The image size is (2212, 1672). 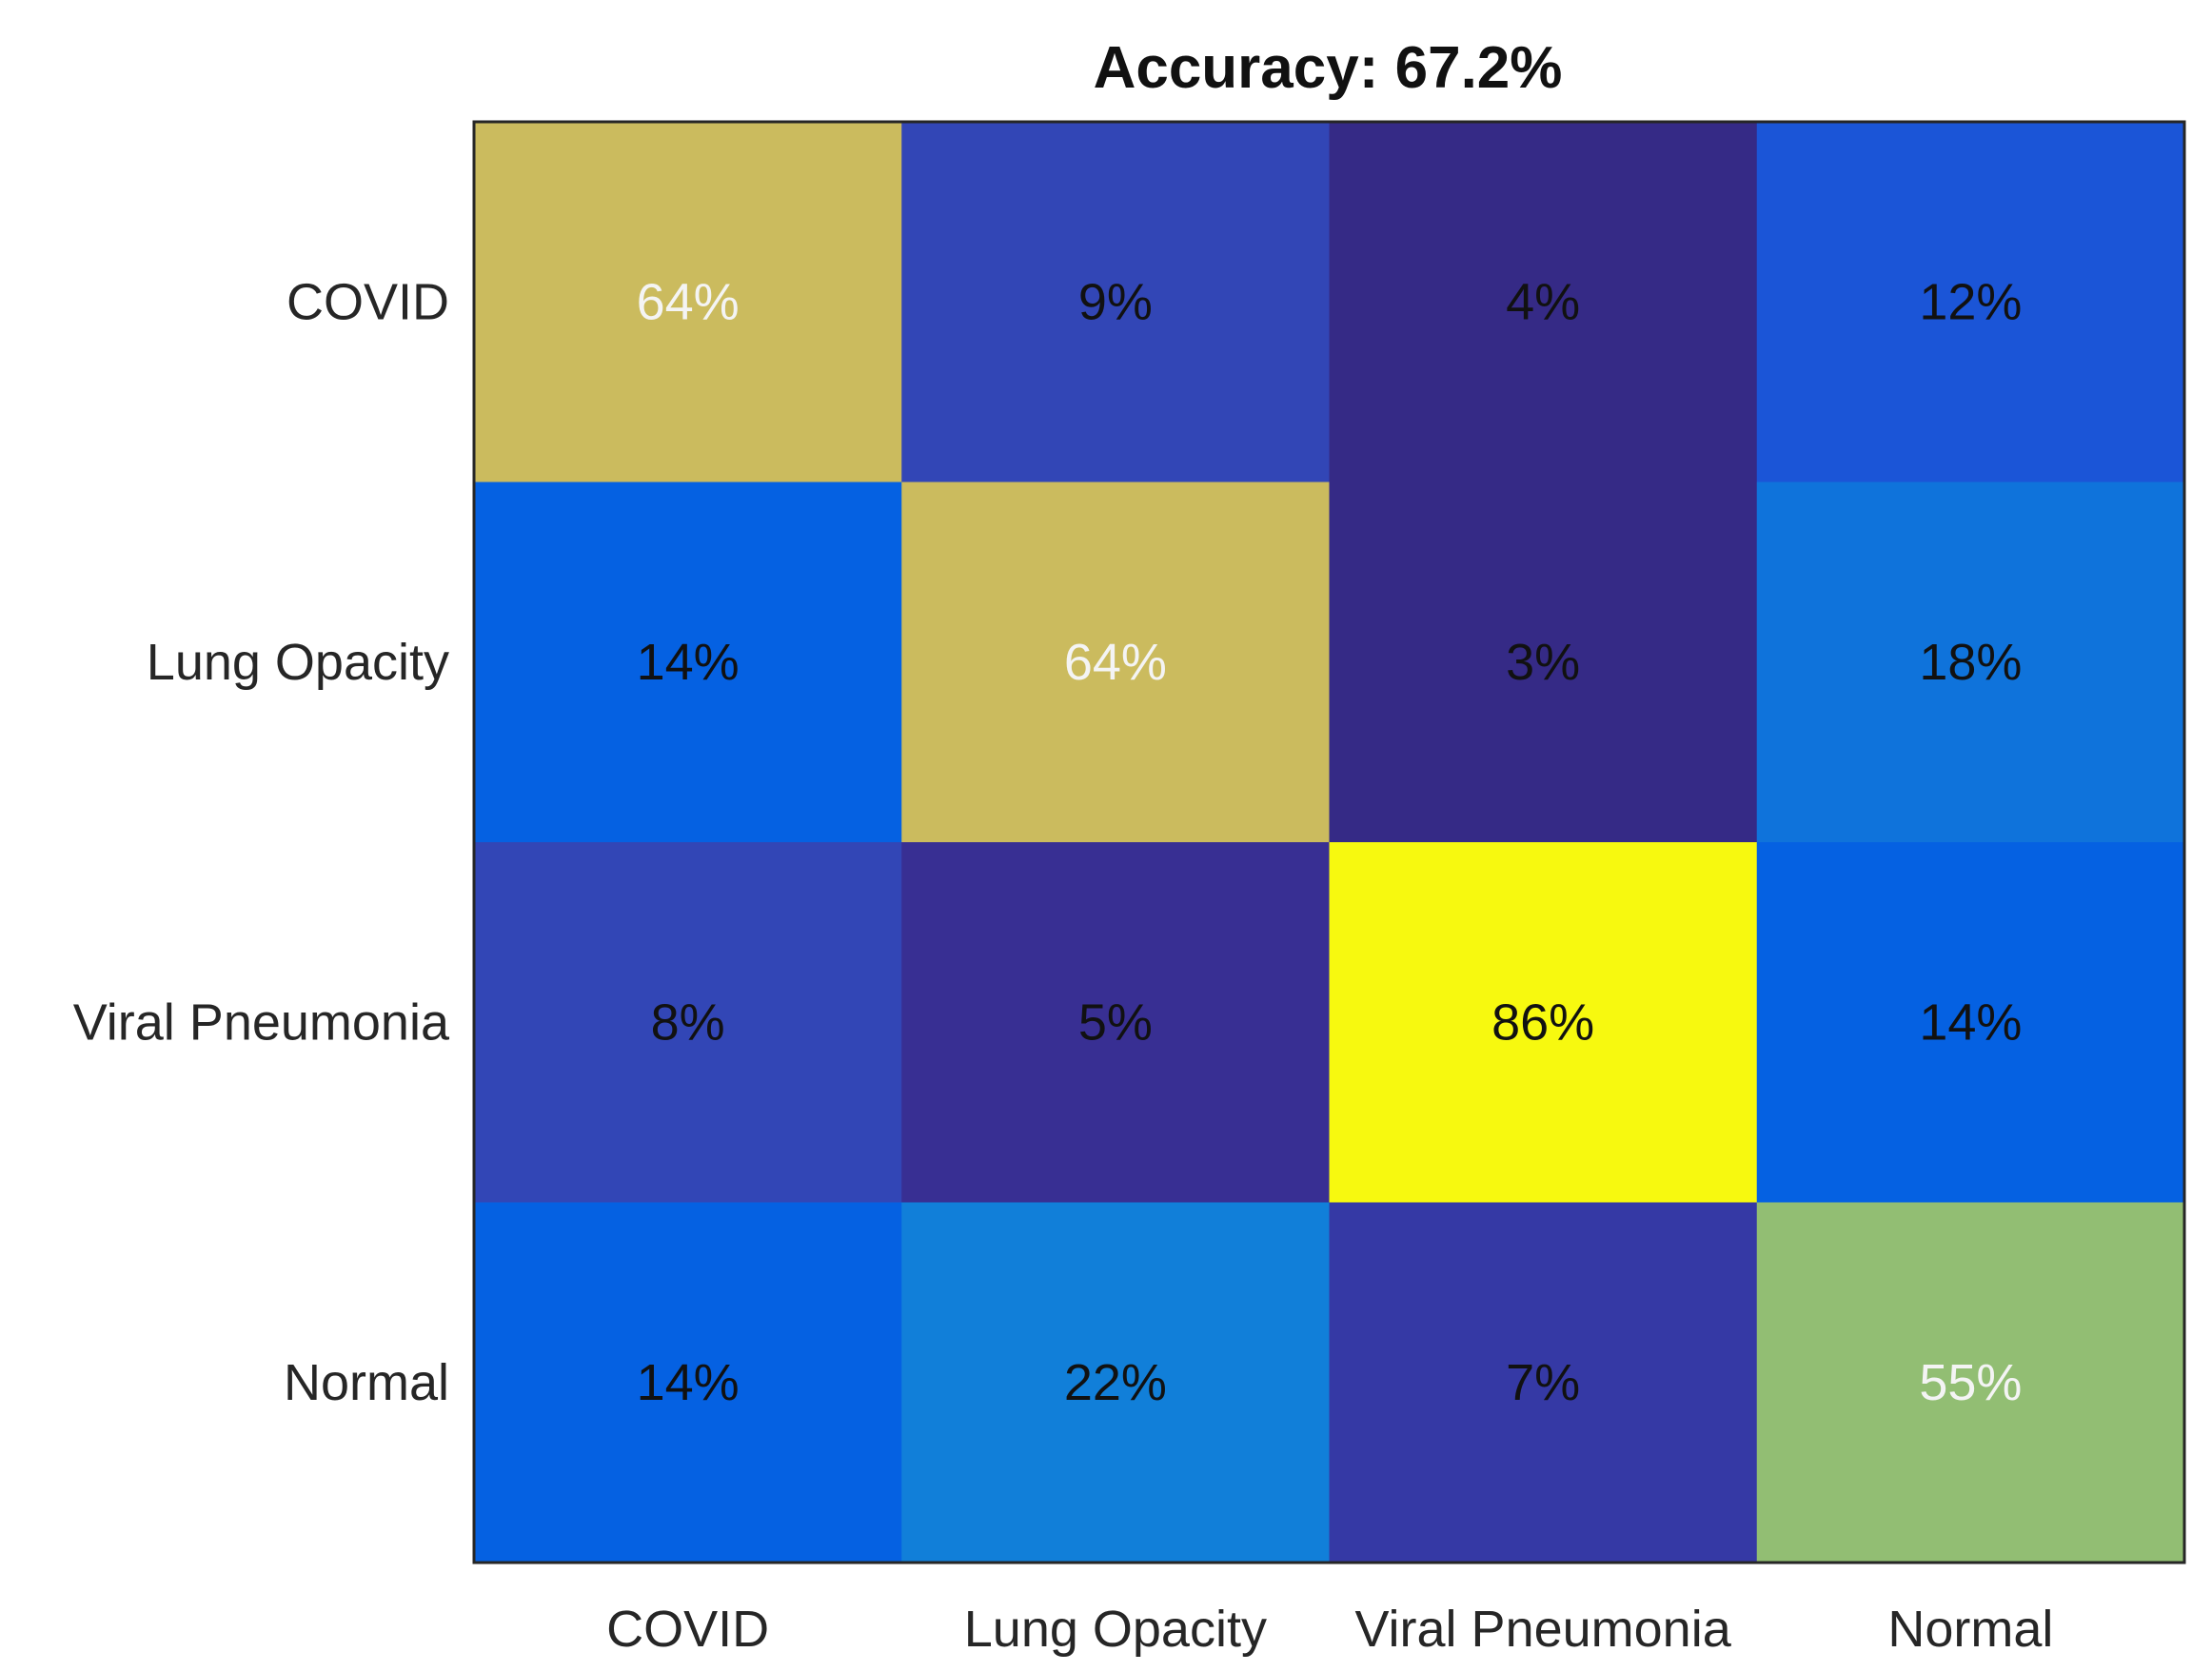 I want to click on y-tick-label: Normal, so click(x=366, y=1382).